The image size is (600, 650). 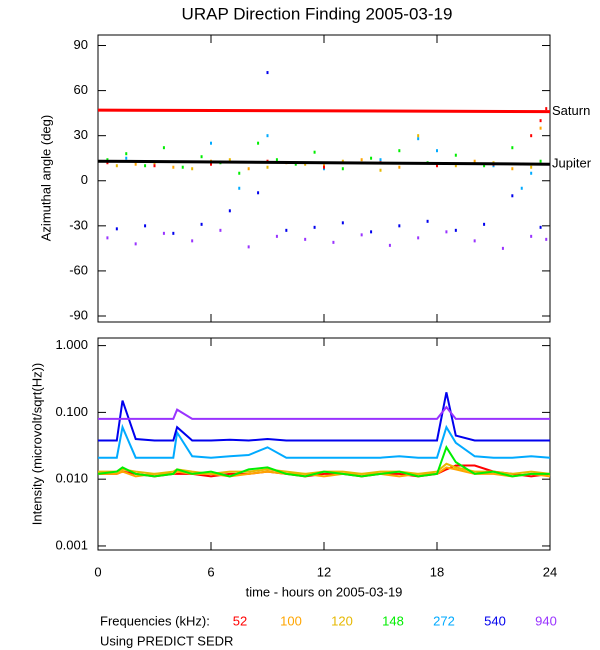 What do you see at coordinates (550, 571) in the screenshot?
I see `x-tick-label: 24` at bounding box center [550, 571].